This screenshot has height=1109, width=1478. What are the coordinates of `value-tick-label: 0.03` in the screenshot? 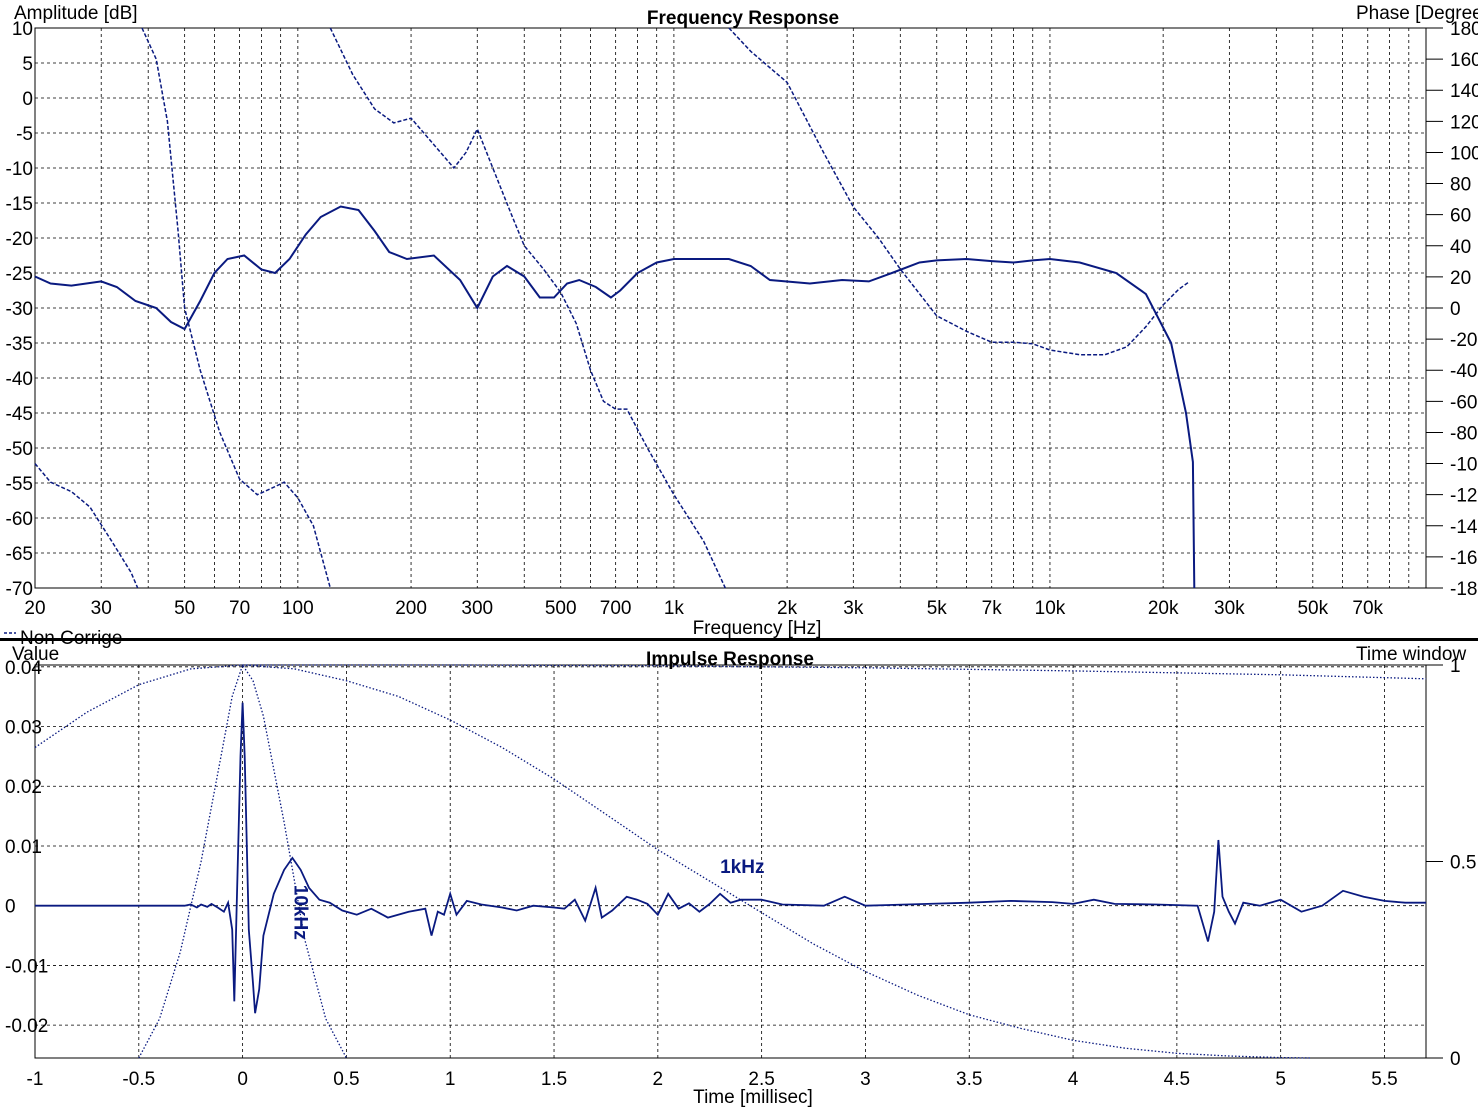 It's located at (23, 728).